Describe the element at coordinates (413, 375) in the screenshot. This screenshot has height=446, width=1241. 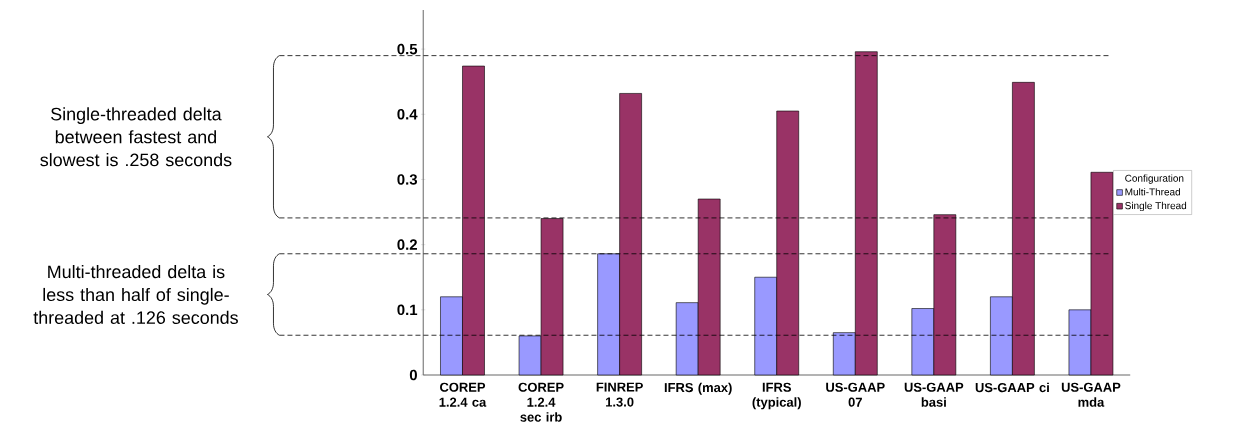
I see `y-tick-label: 0` at that location.